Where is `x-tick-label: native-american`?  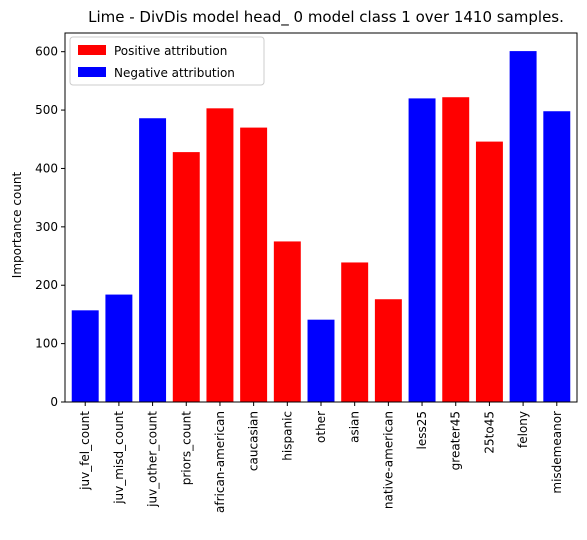 x-tick-label: native-american is located at coordinates (388, 460).